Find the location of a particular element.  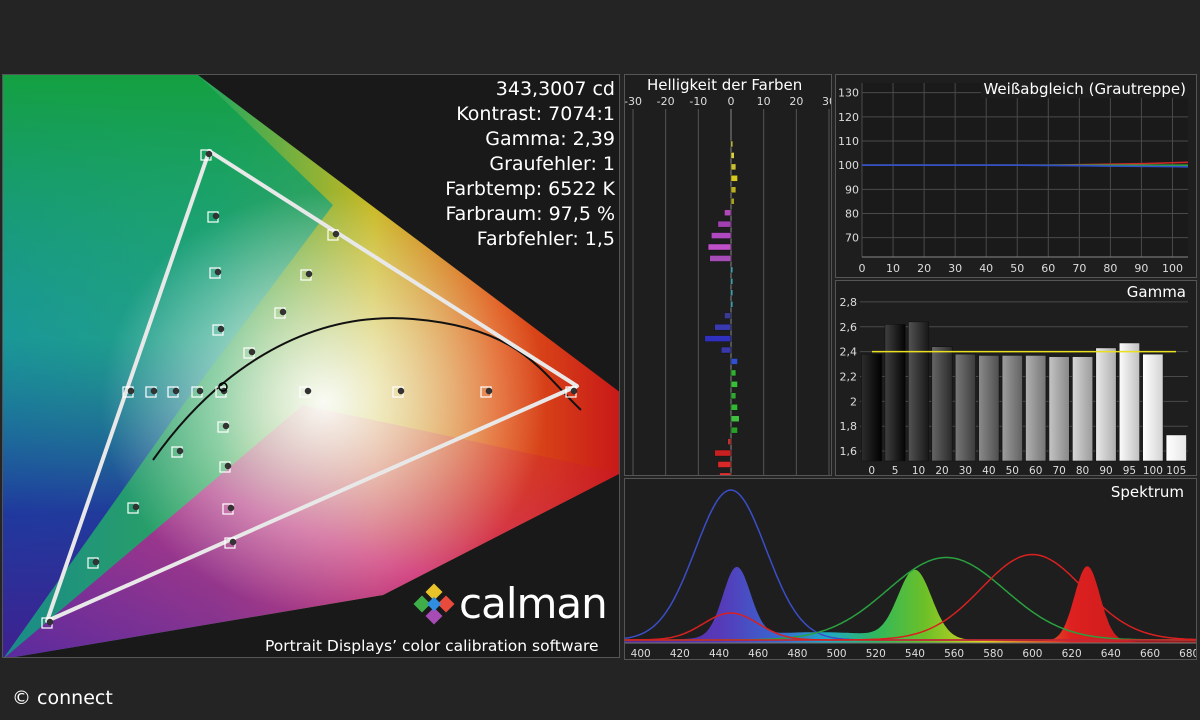

spectrum-x-tick: 400 is located at coordinates (641, 654).